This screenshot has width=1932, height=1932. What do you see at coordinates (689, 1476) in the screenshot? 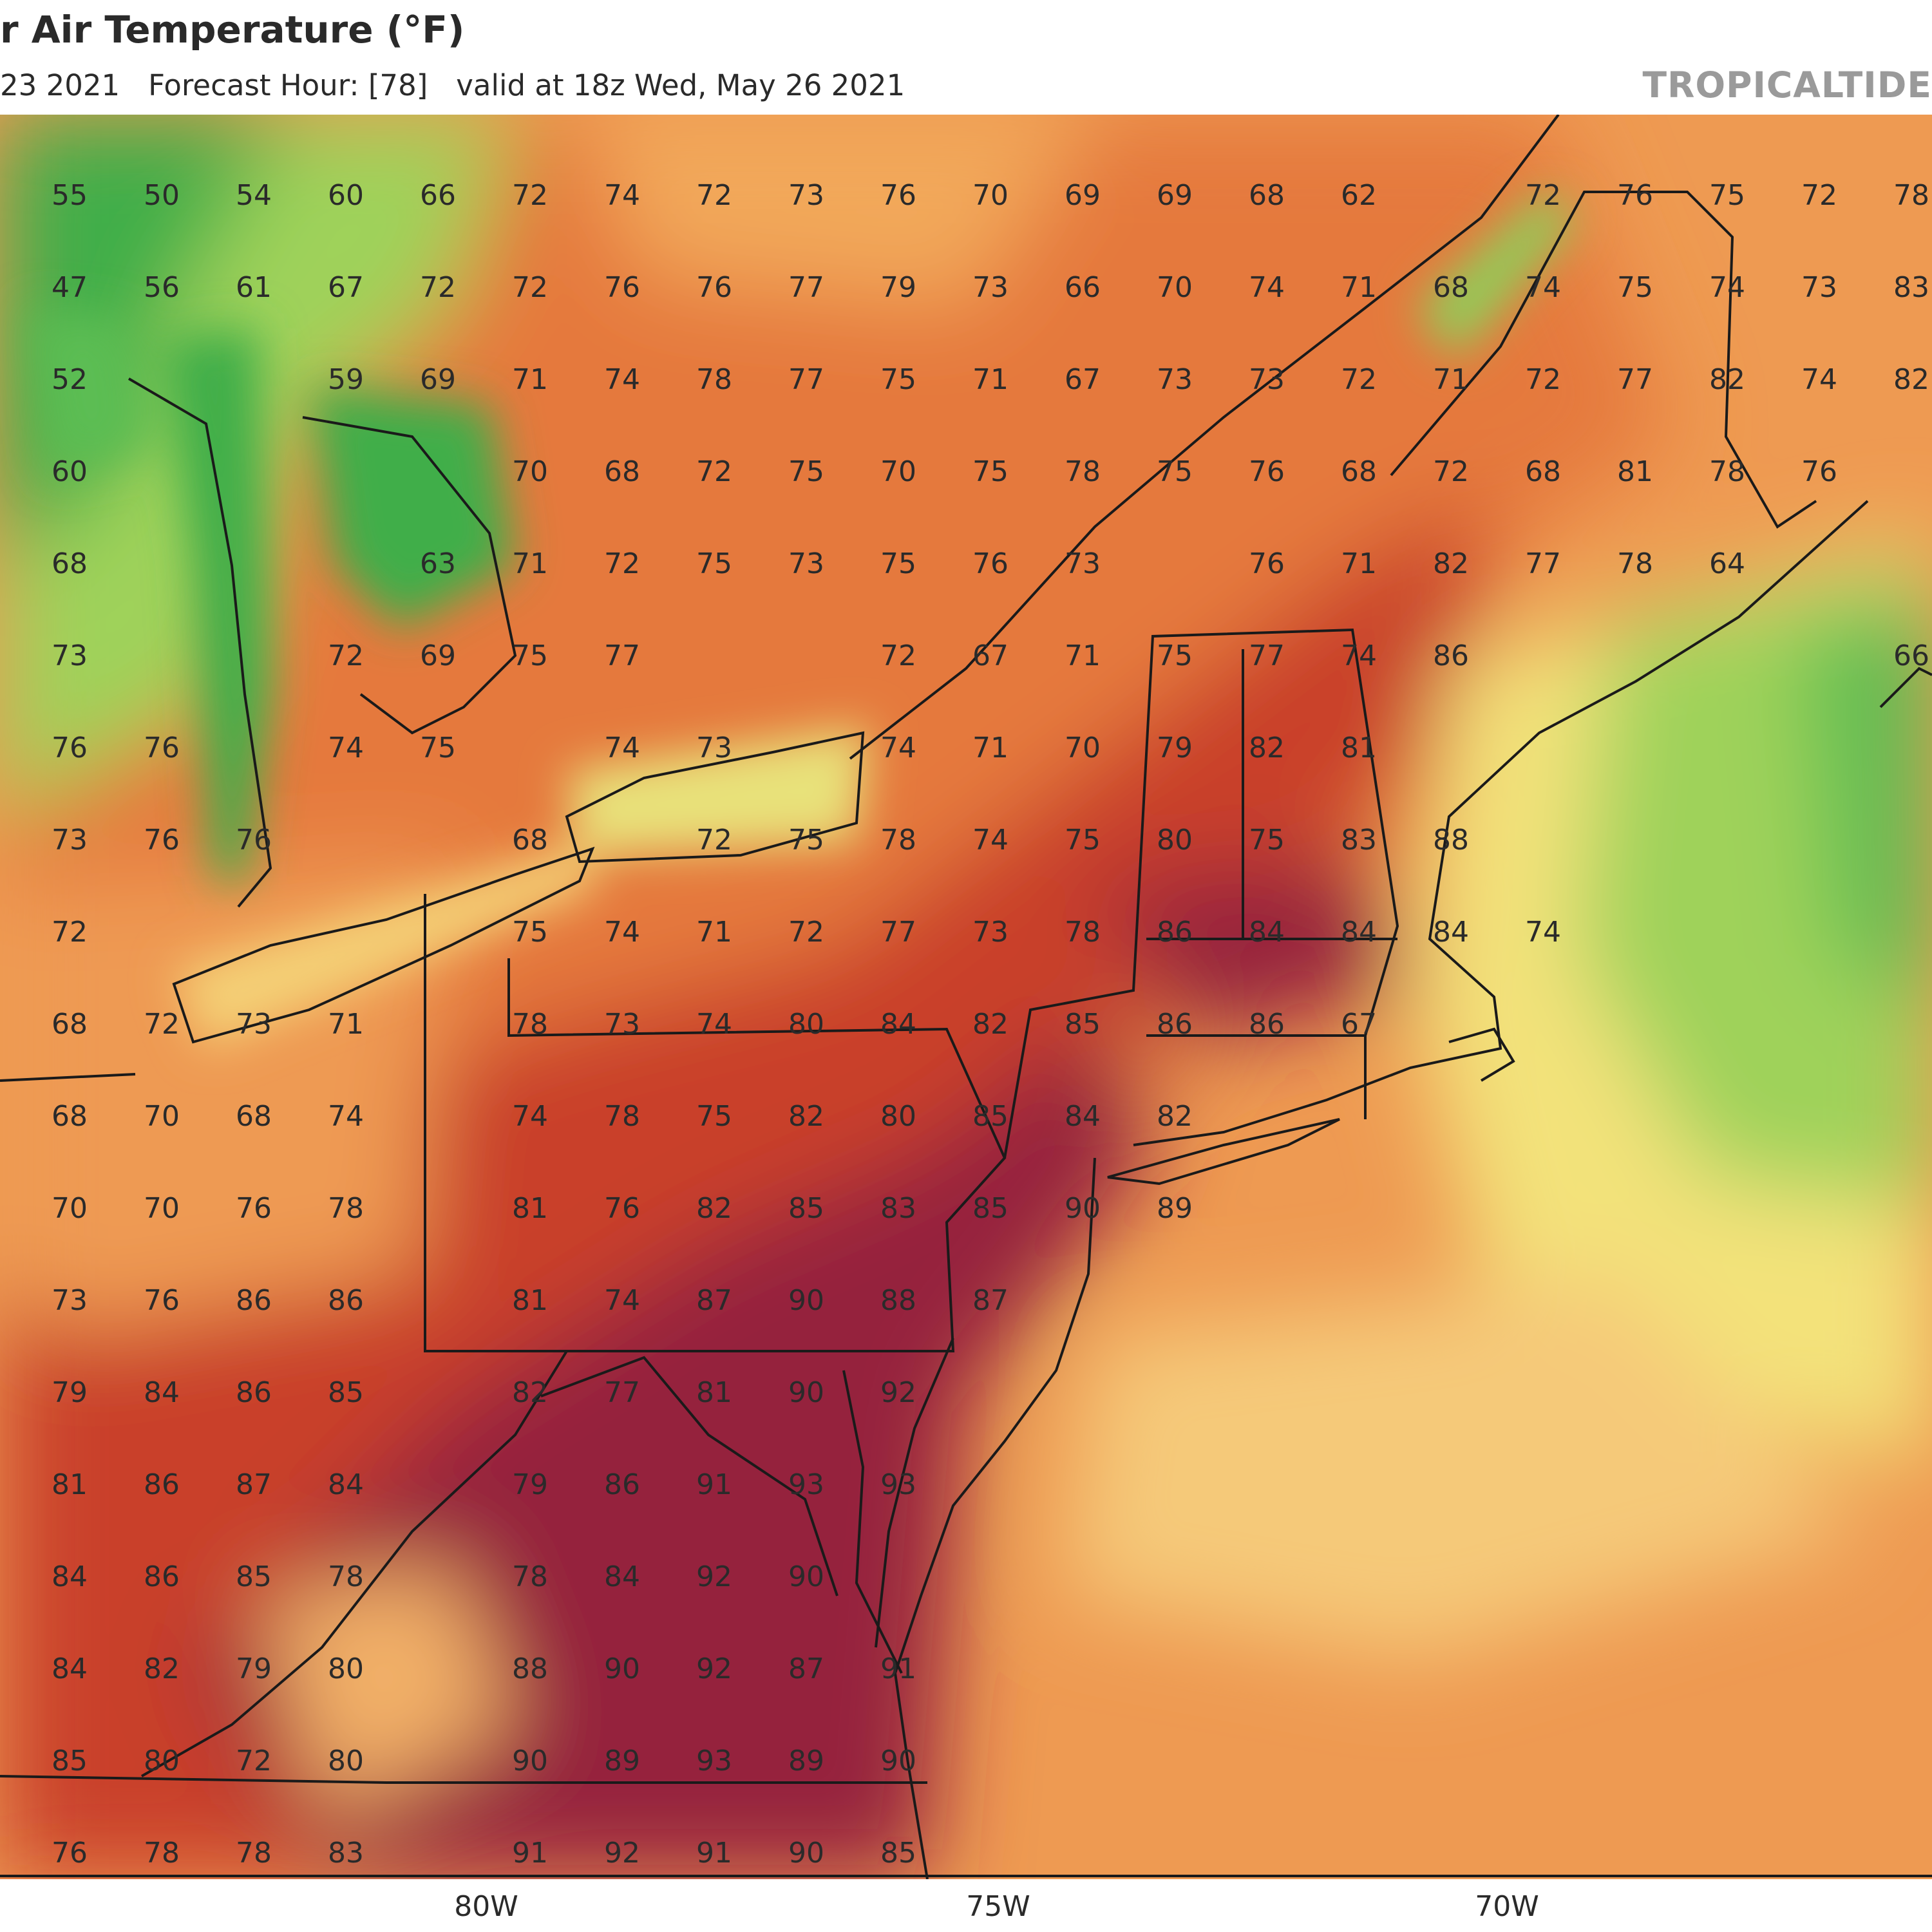
I see `potomac-outline` at bounding box center [689, 1476].